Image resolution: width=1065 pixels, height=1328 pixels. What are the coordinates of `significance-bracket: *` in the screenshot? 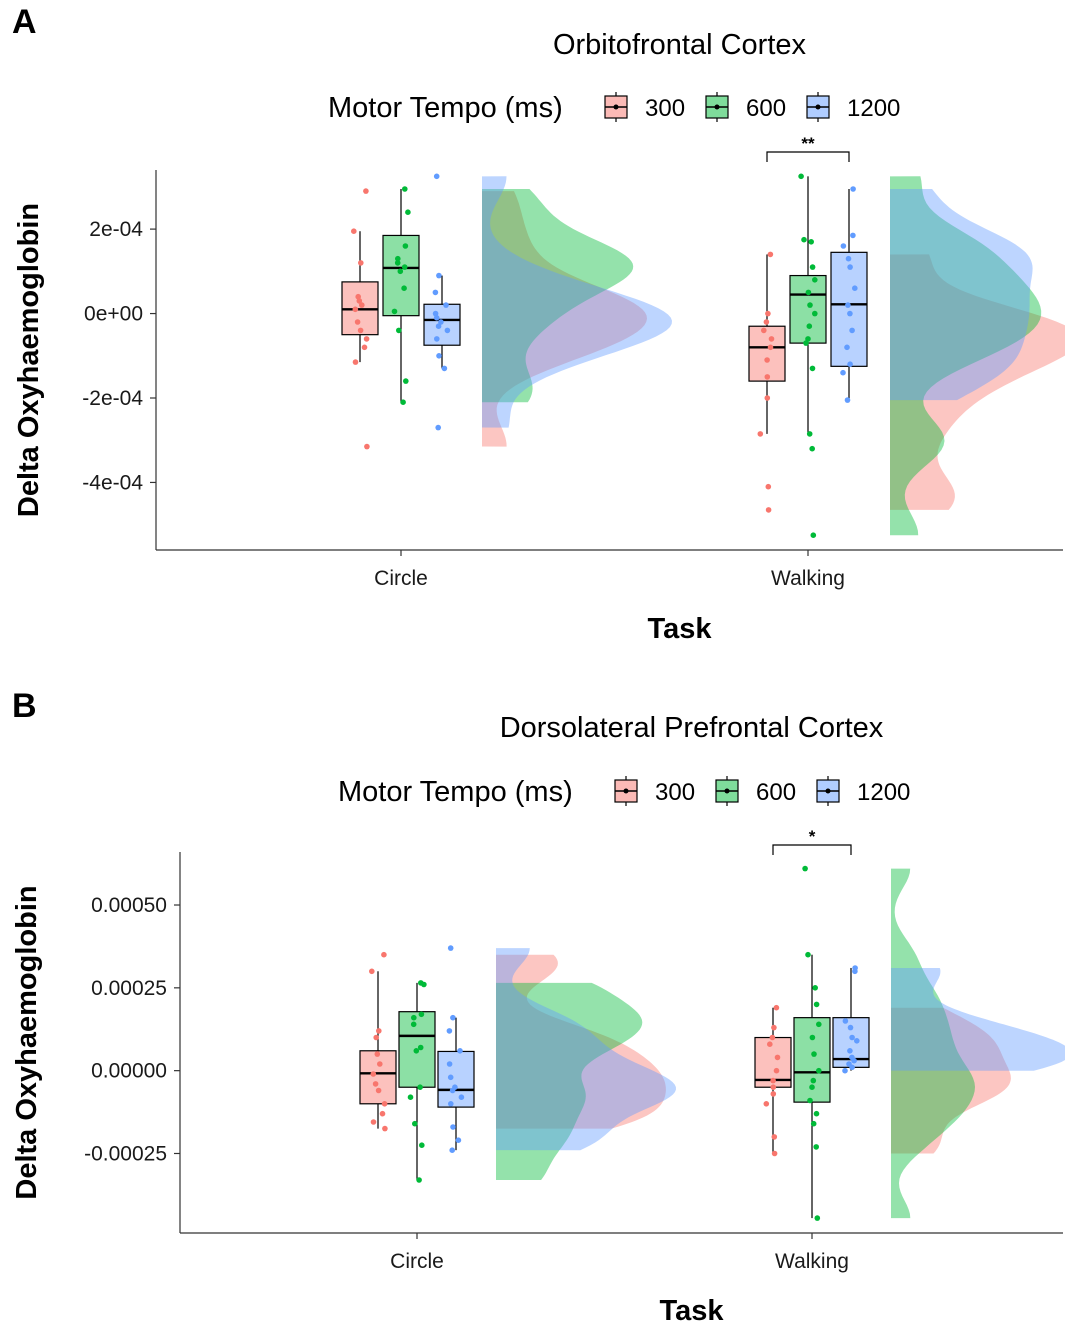 It's located at (812, 841).